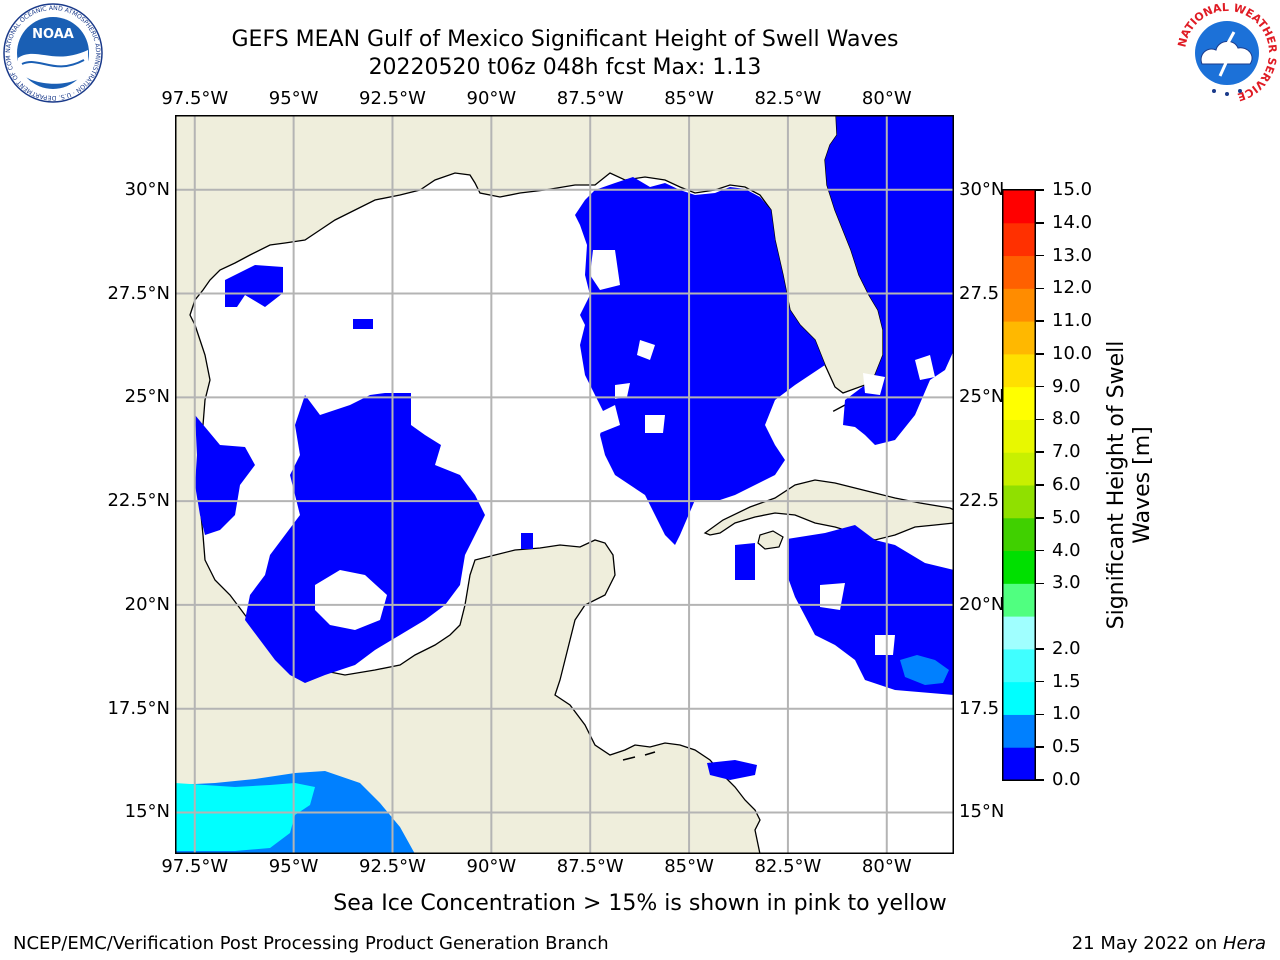 This screenshot has width=1280, height=960. What do you see at coordinates (1066, 648) in the screenshot?
I see `colorbar-tick-label: 2.0` at bounding box center [1066, 648].